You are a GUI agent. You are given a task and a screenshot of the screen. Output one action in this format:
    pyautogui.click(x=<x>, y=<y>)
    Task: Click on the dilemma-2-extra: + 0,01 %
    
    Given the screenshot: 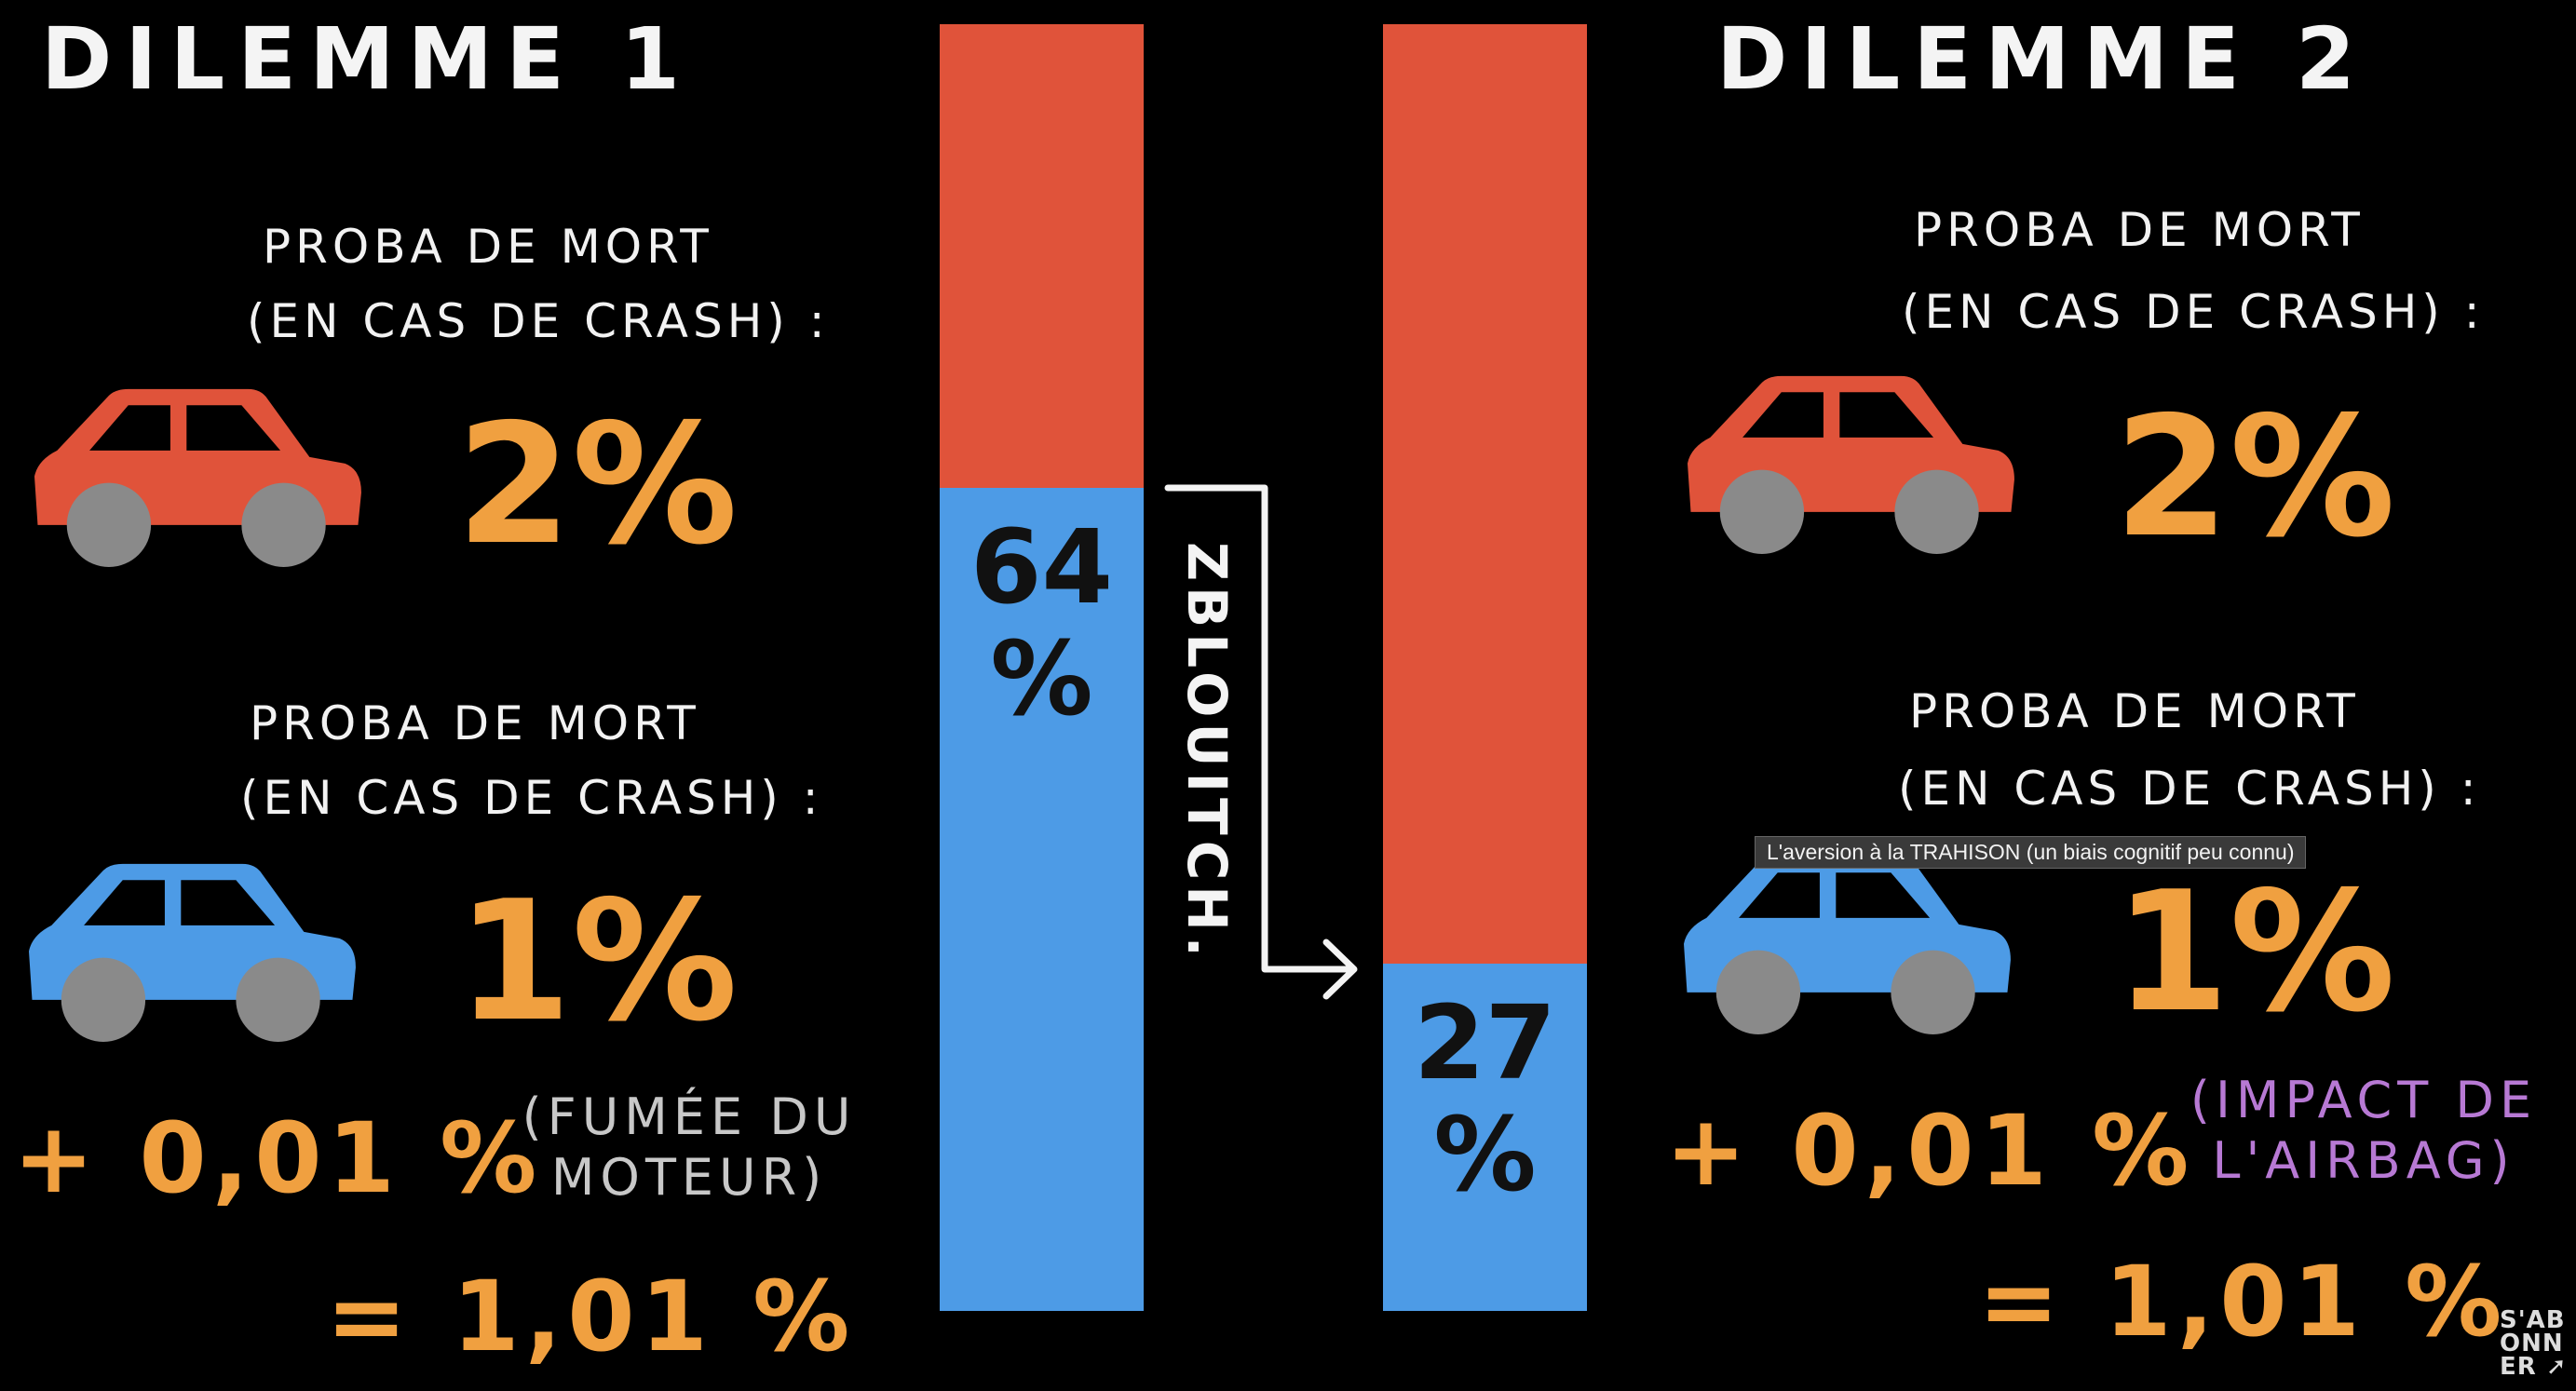 What is the action you would take?
    pyautogui.click(x=1930, y=1151)
    